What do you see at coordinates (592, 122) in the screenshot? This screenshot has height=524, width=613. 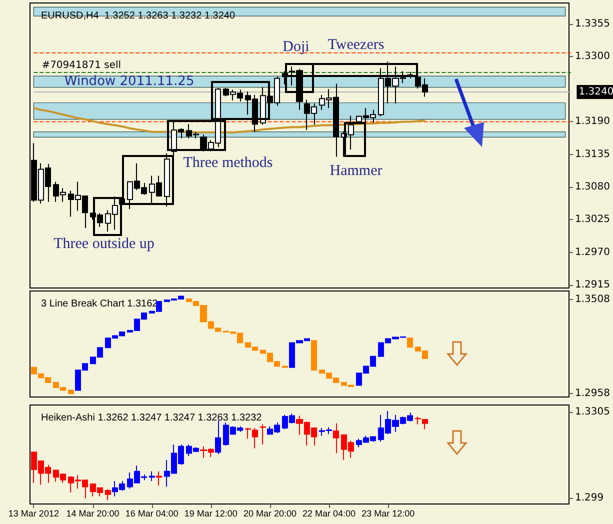 I see `y-tick-label: 1.3190` at bounding box center [592, 122].